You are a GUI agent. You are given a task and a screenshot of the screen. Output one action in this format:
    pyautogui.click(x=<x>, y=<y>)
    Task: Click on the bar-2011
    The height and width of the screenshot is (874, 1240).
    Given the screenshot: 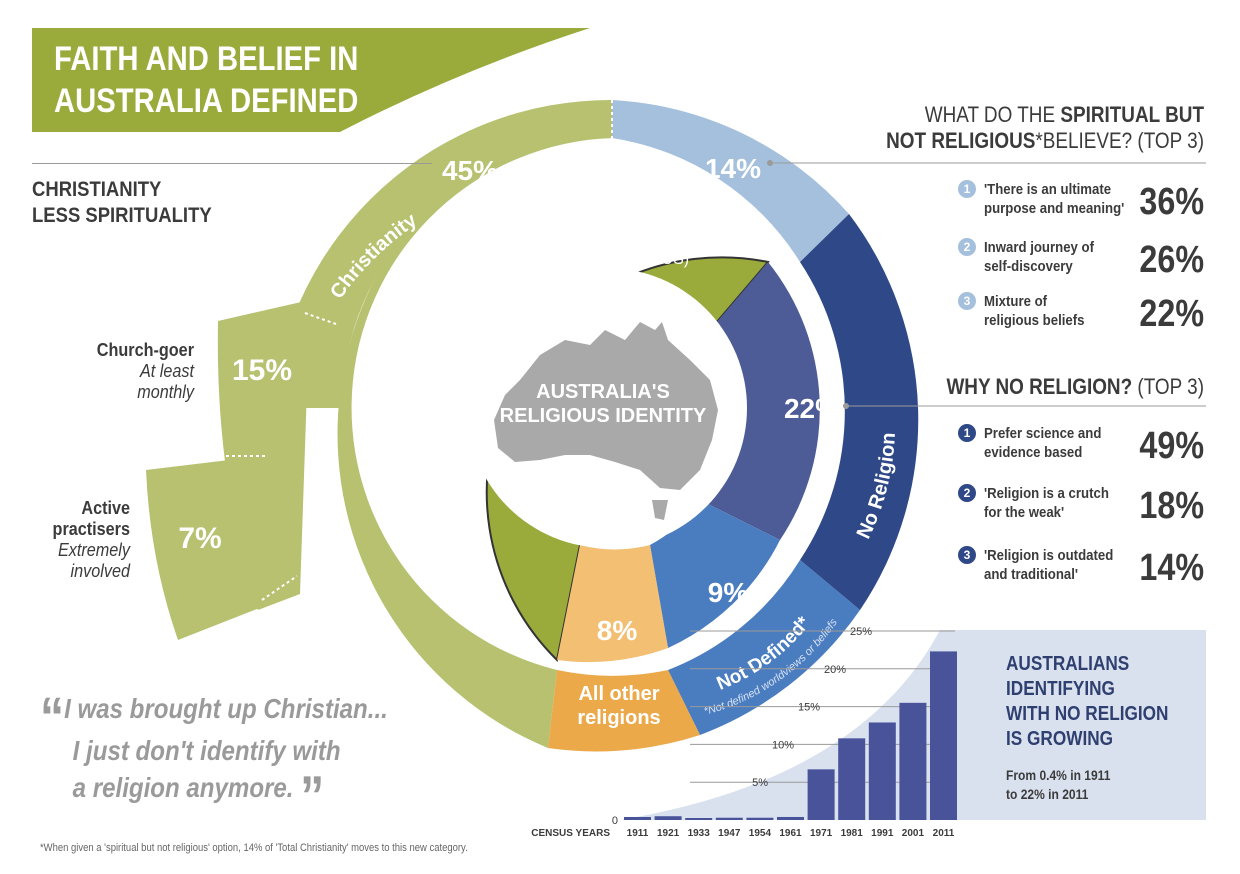 What is the action you would take?
    pyautogui.click(x=943, y=735)
    